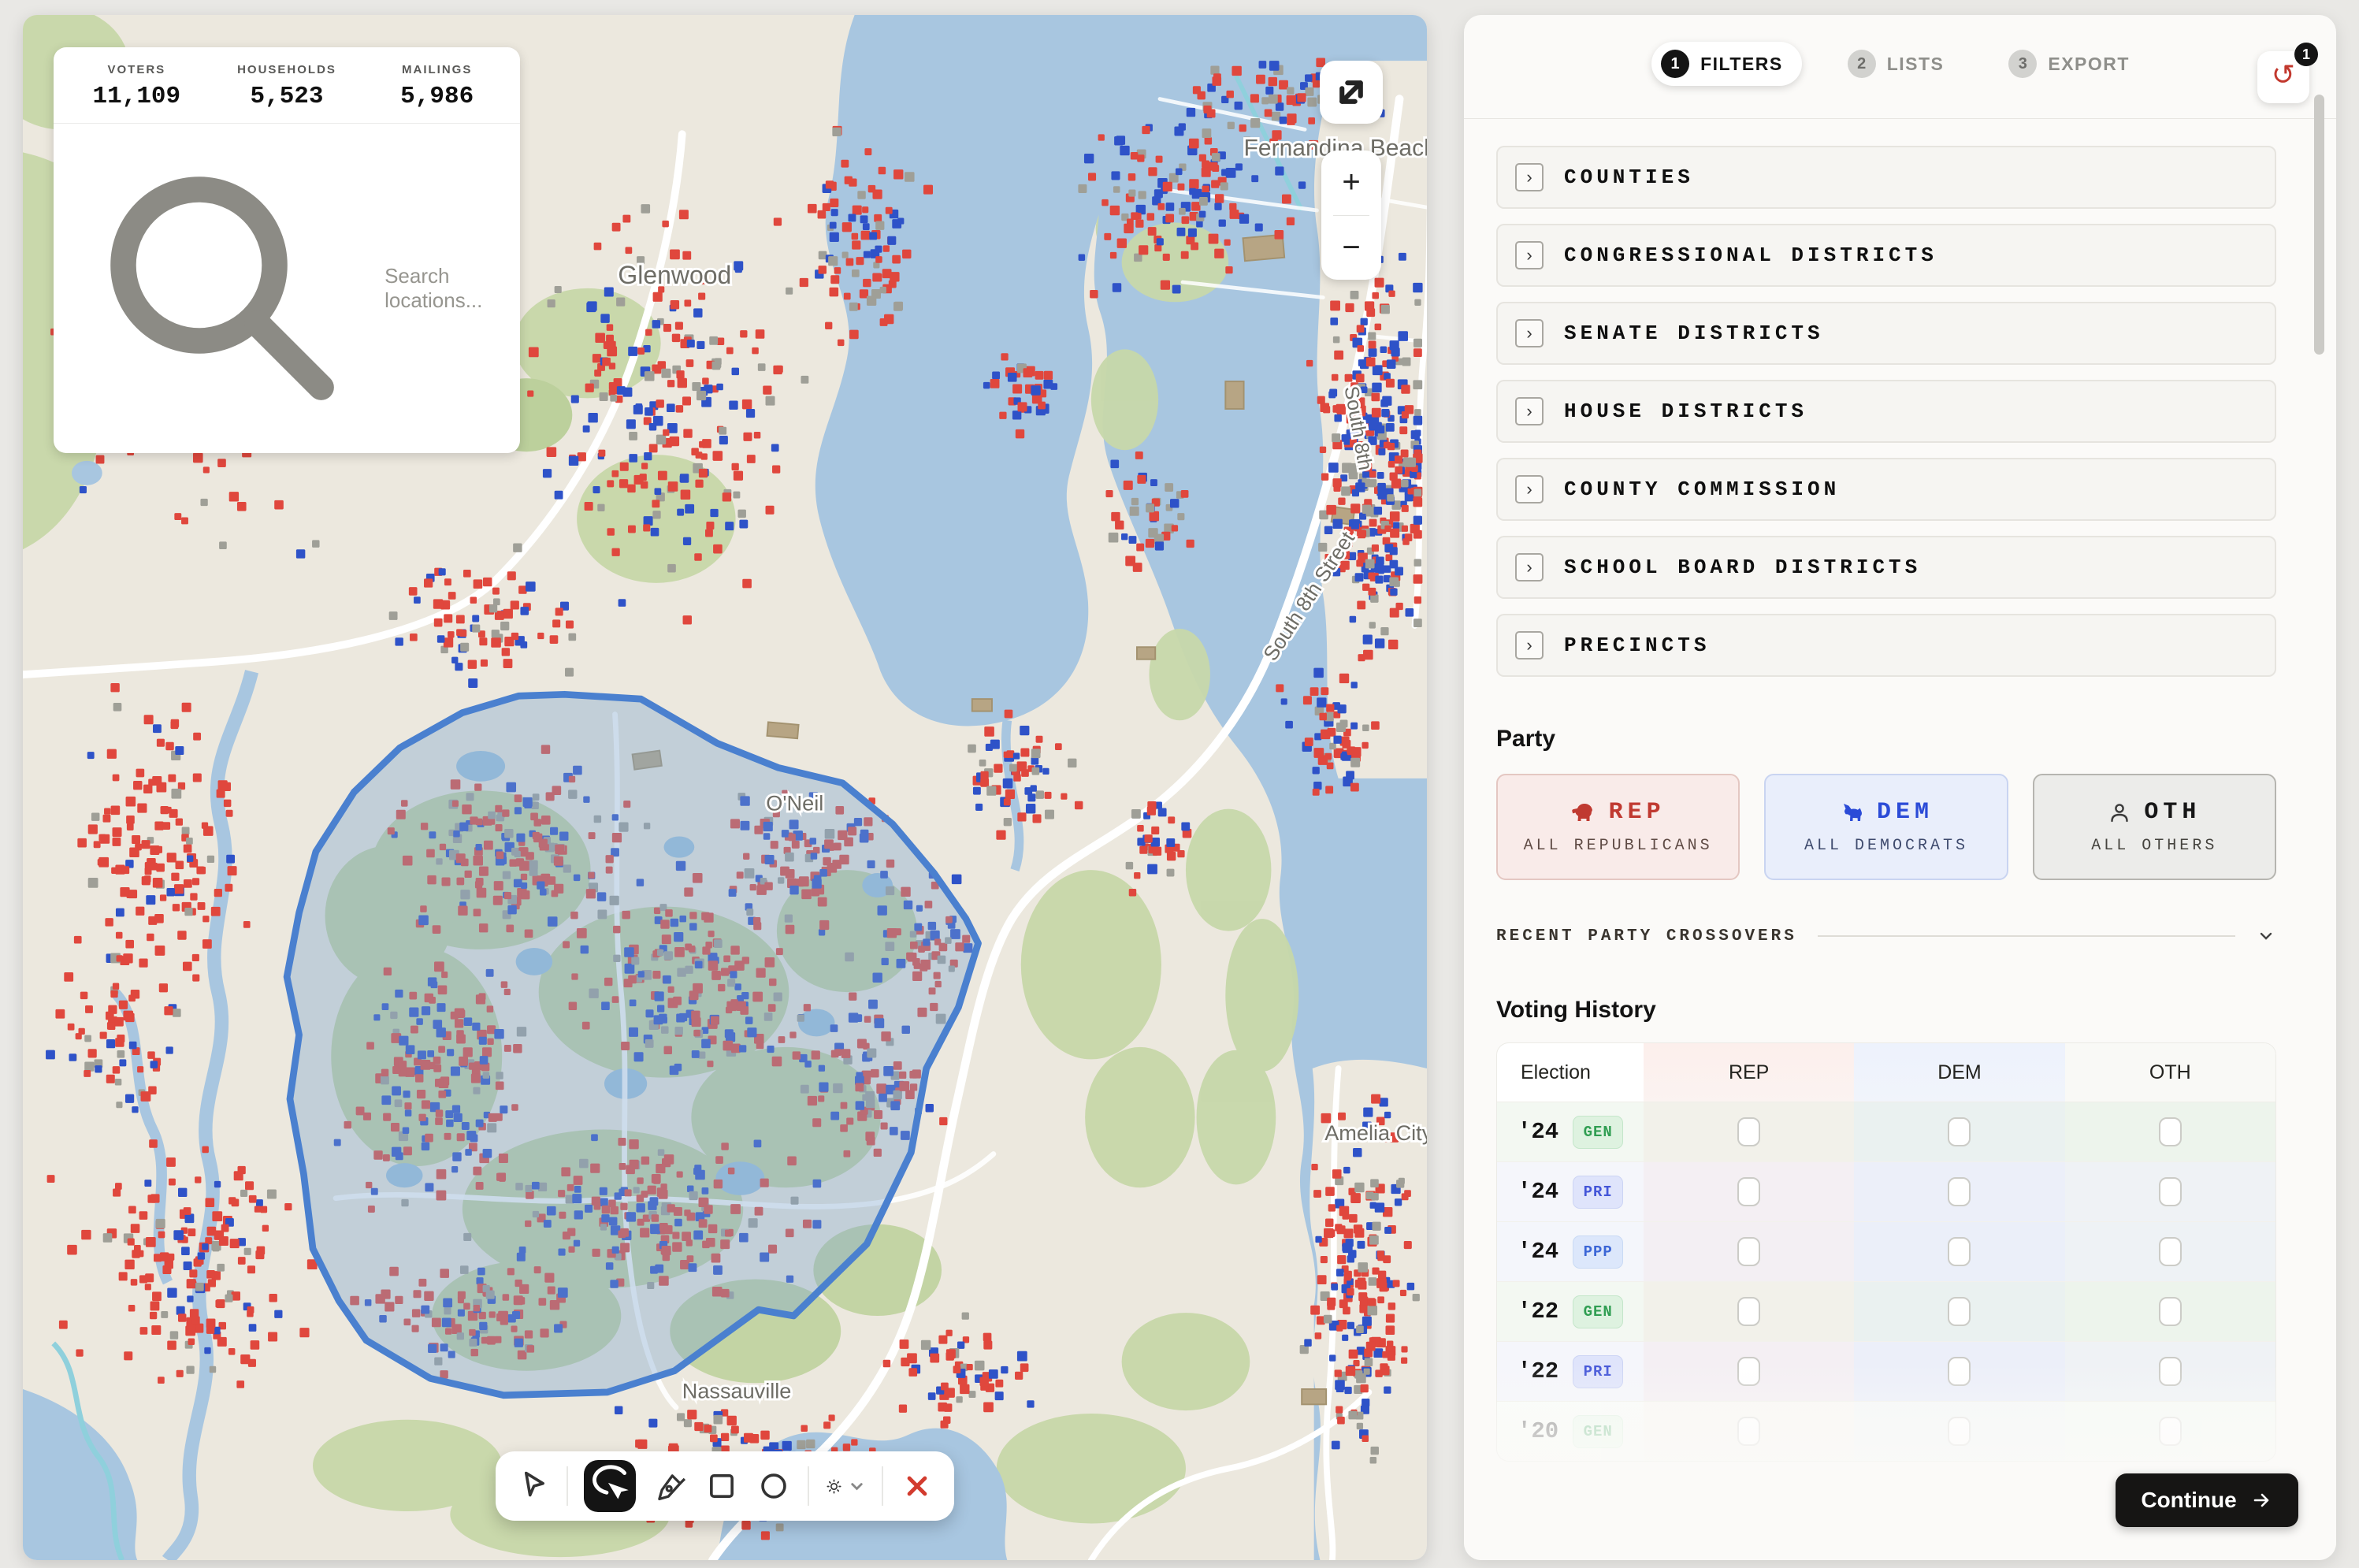  What do you see at coordinates (639, 972) in the screenshot?
I see `map-ponds` at bounding box center [639, 972].